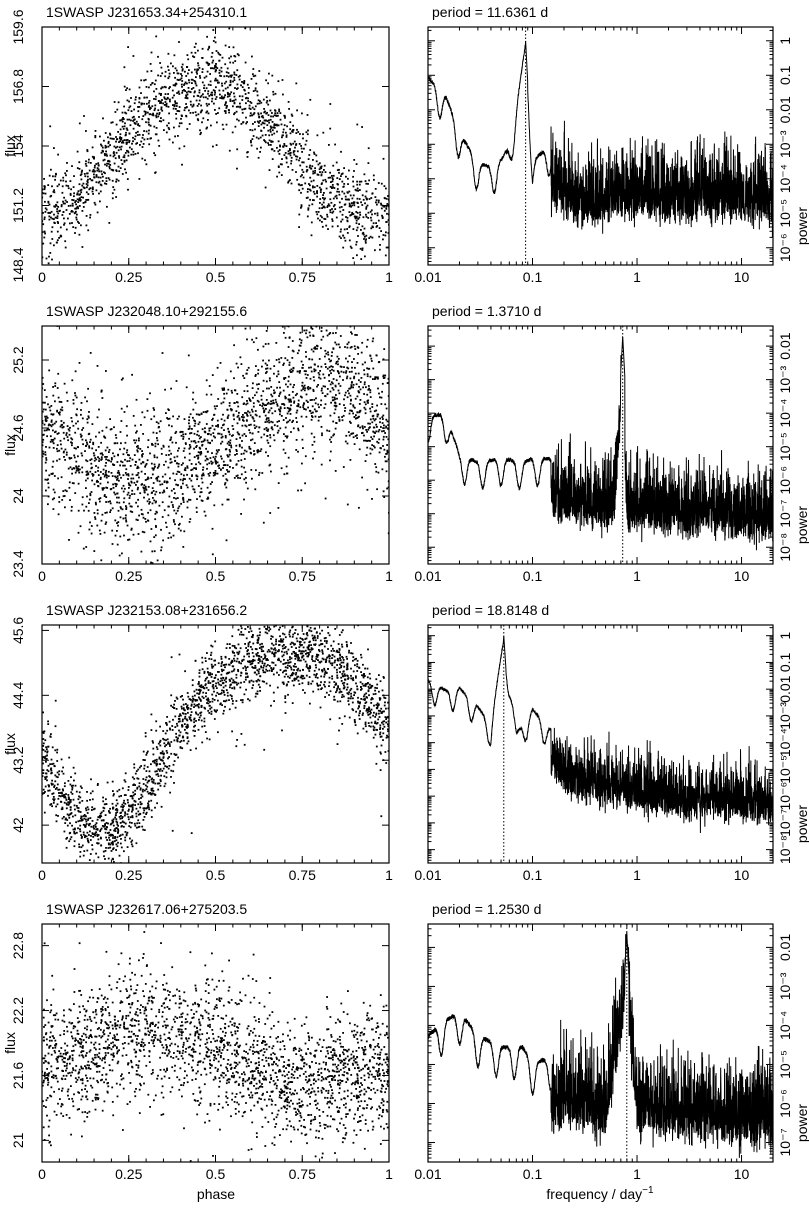 Image resolution: width=809 pixels, height=1214 pixels. Describe the element at coordinates (600, 445) in the screenshot. I see `plot-area` at that location.